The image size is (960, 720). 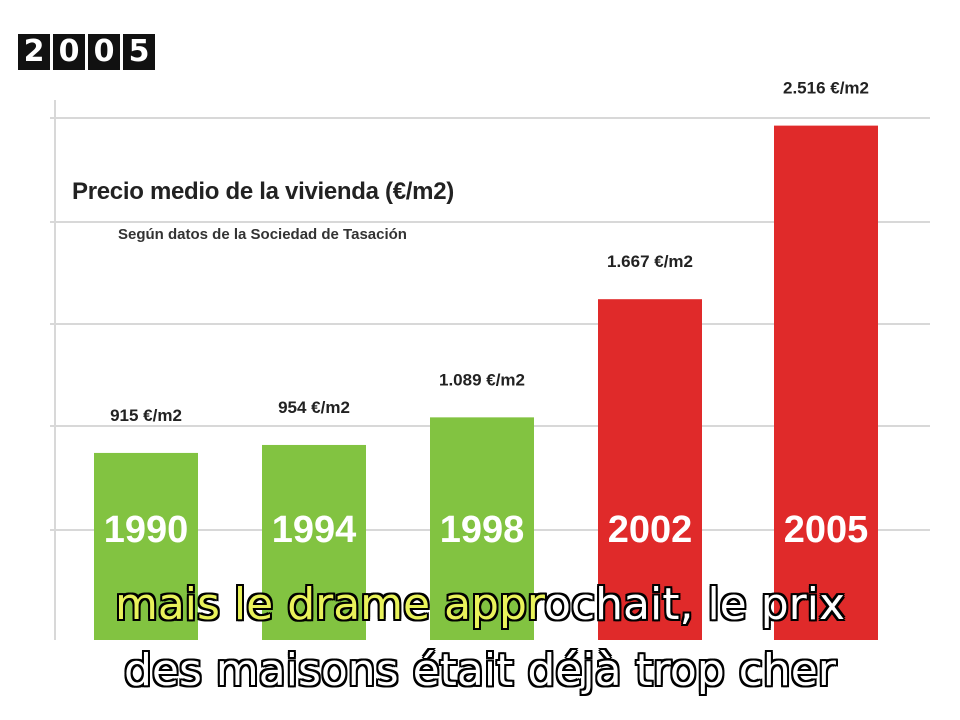 What do you see at coordinates (263, 191) in the screenshot?
I see `chart-title: Precio medio de la vivienda (€/m2)` at bounding box center [263, 191].